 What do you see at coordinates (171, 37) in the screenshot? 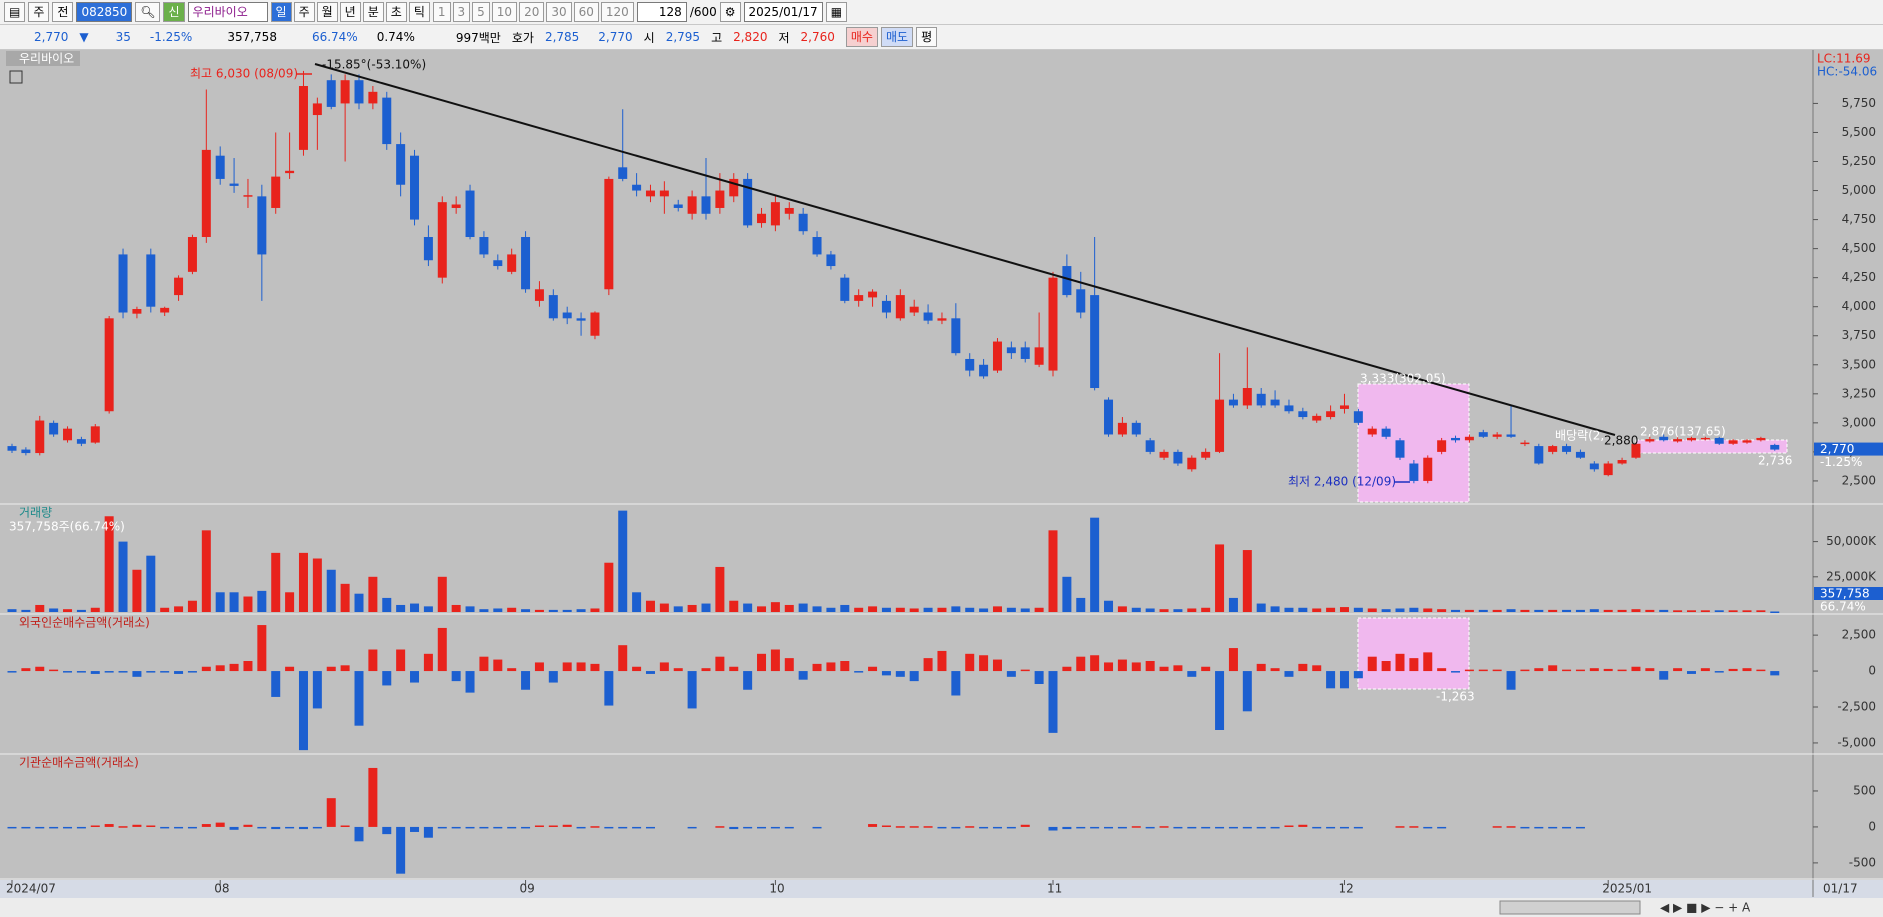
I see `change-pct: -1.25%` at bounding box center [171, 37].